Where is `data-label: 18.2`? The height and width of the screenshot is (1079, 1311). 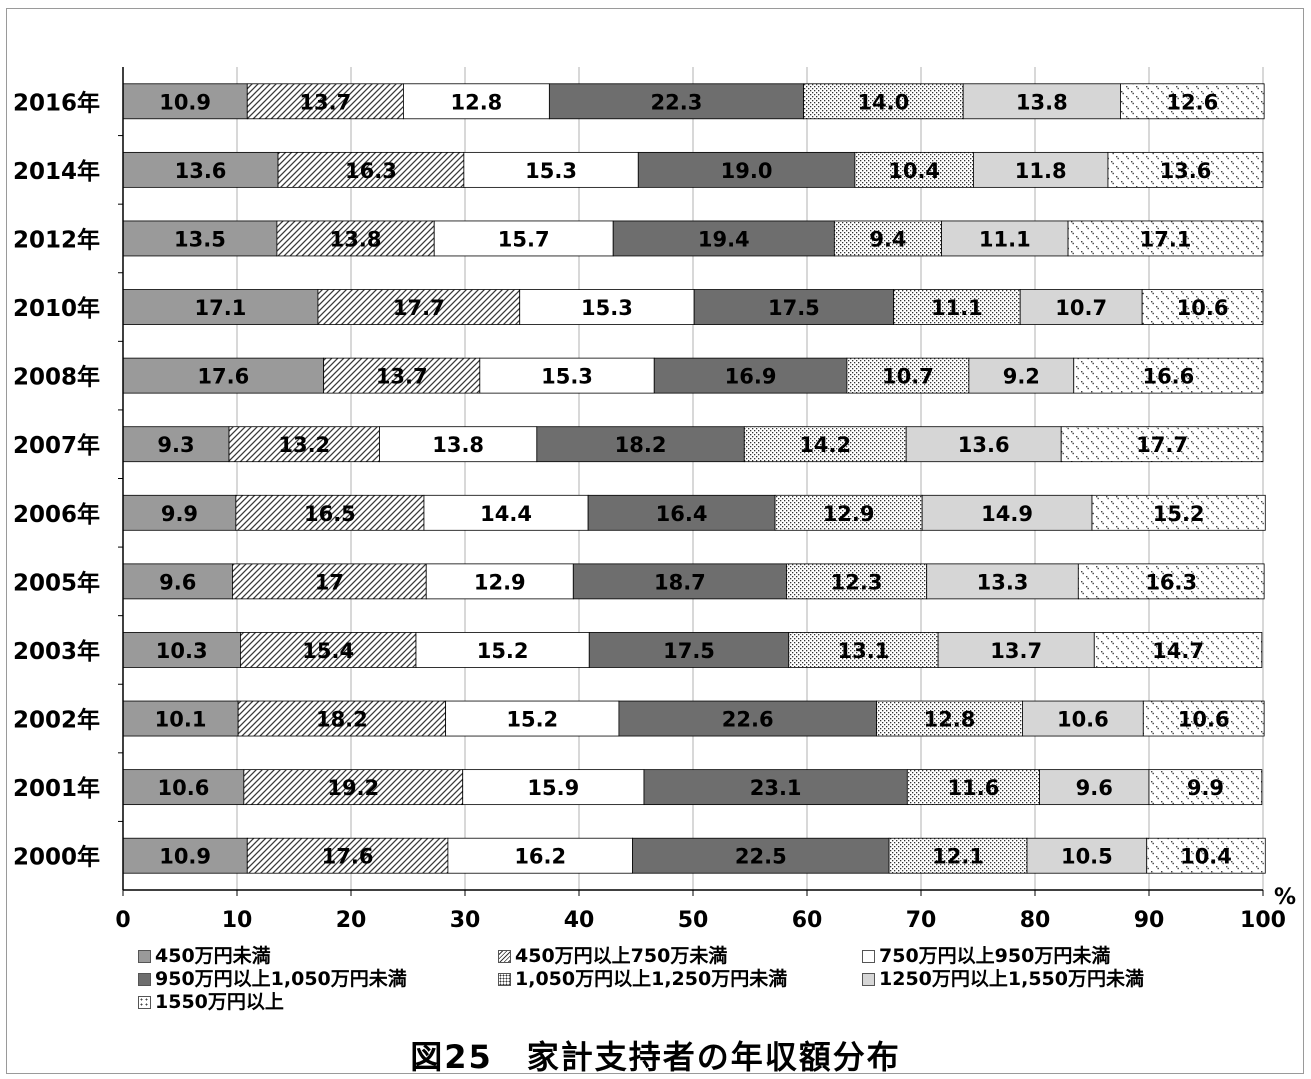
data-label: 18.2 is located at coordinates (641, 445).